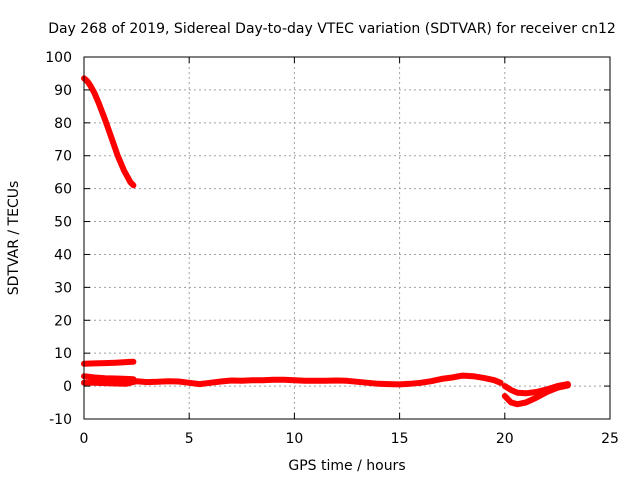 The image size is (640, 480). I want to click on x-tick-label: 25, so click(610, 439).